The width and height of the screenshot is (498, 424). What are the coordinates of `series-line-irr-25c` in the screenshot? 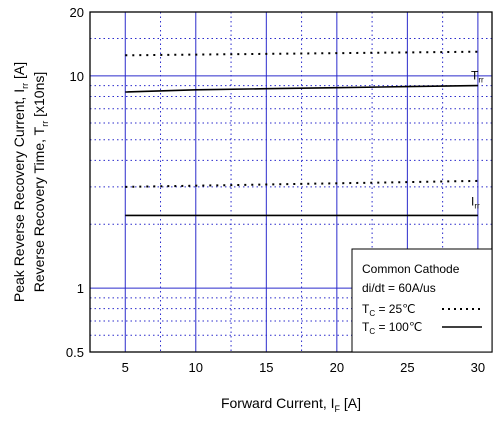 It's located at (301, 184).